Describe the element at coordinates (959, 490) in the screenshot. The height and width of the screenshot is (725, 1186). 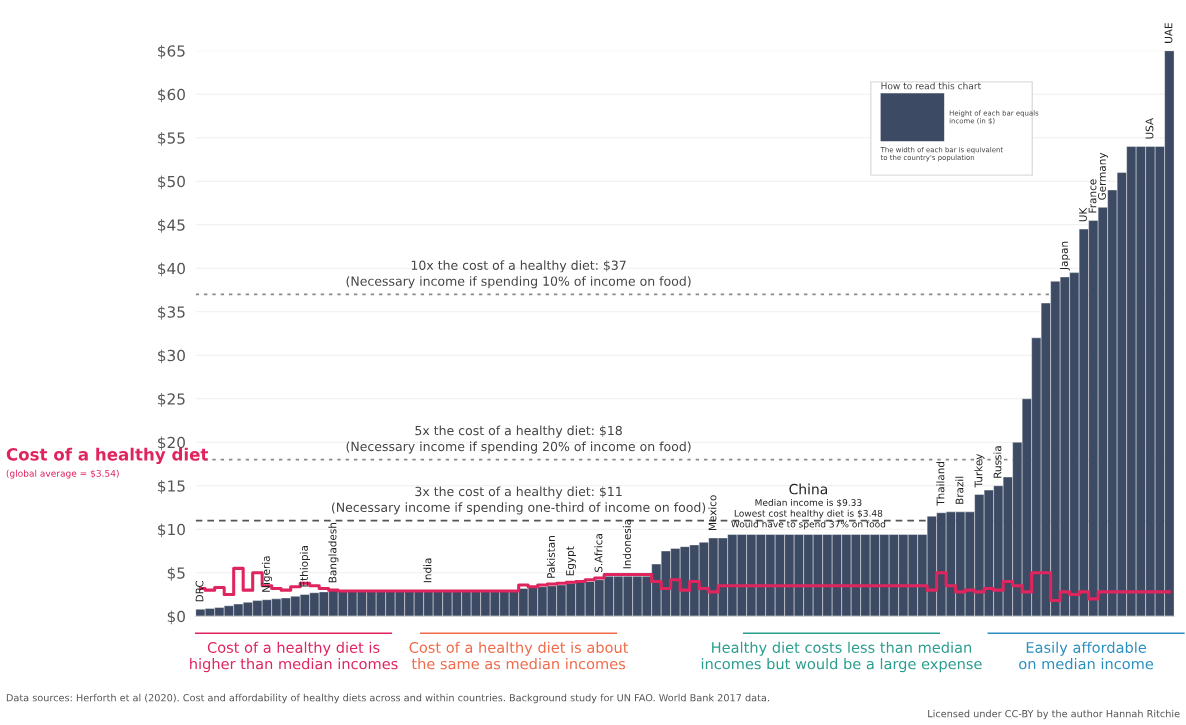
I see `x-tick-label: Brazil` at that location.